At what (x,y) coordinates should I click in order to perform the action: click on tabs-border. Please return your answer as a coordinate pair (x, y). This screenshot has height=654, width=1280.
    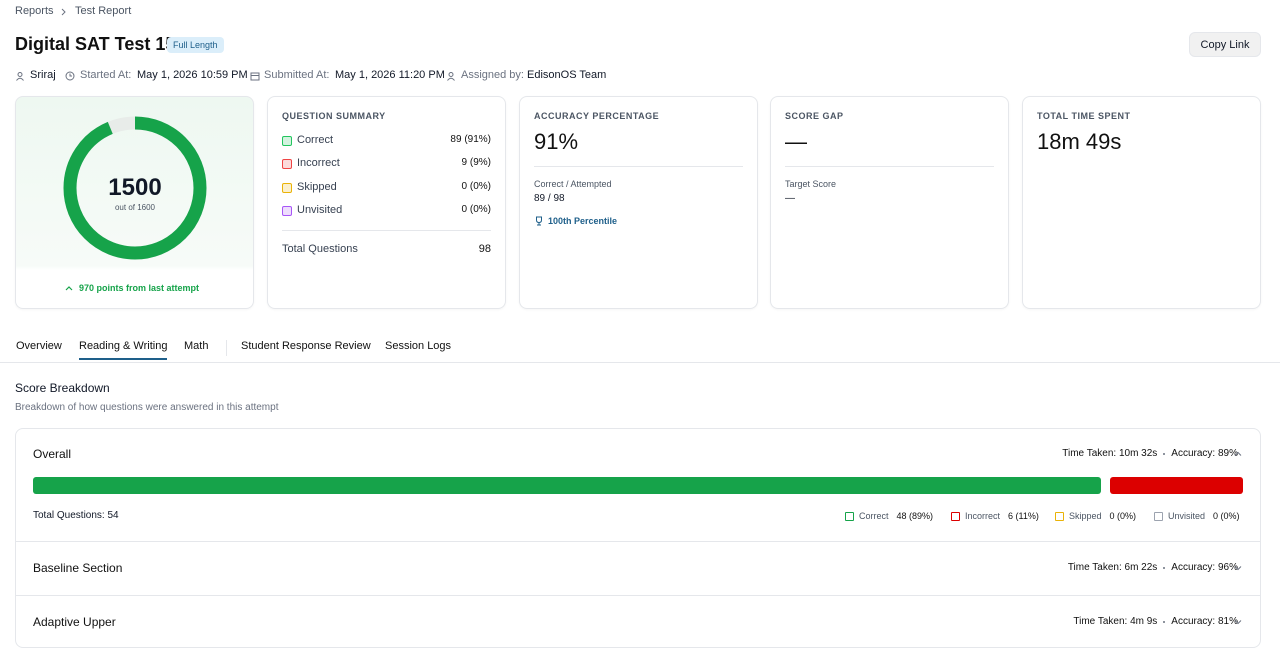
    Looking at the image, I should click on (640, 362).